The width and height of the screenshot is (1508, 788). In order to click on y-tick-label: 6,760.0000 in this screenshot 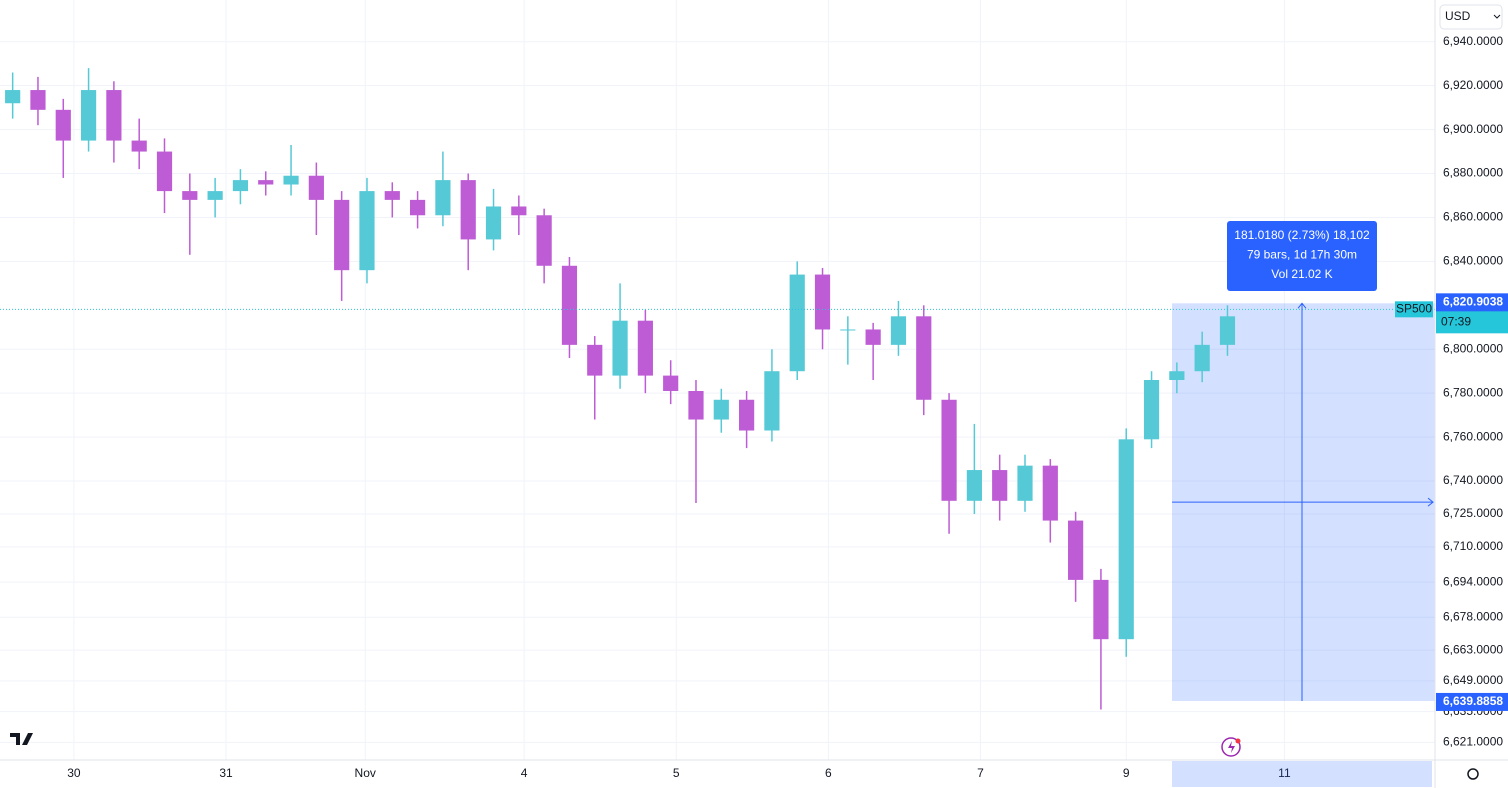, I will do `click(1473, 436)`.